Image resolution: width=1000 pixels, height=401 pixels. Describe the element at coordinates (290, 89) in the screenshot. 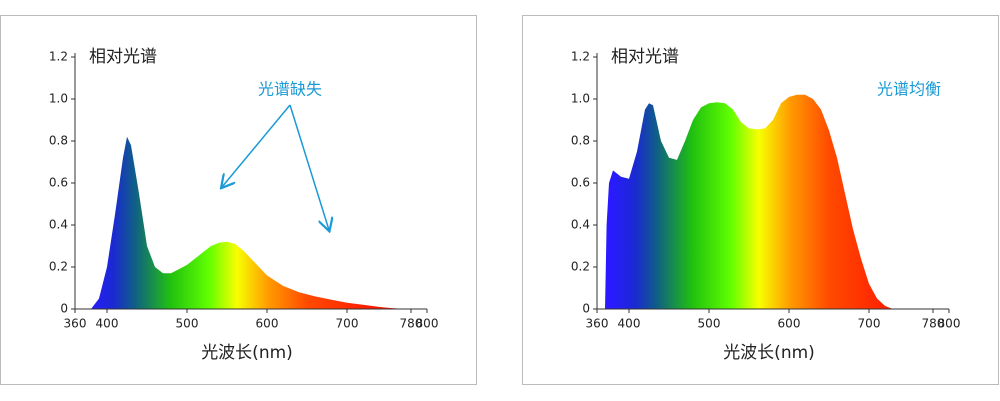

I see `annotation: 光谱缺失` at that location.